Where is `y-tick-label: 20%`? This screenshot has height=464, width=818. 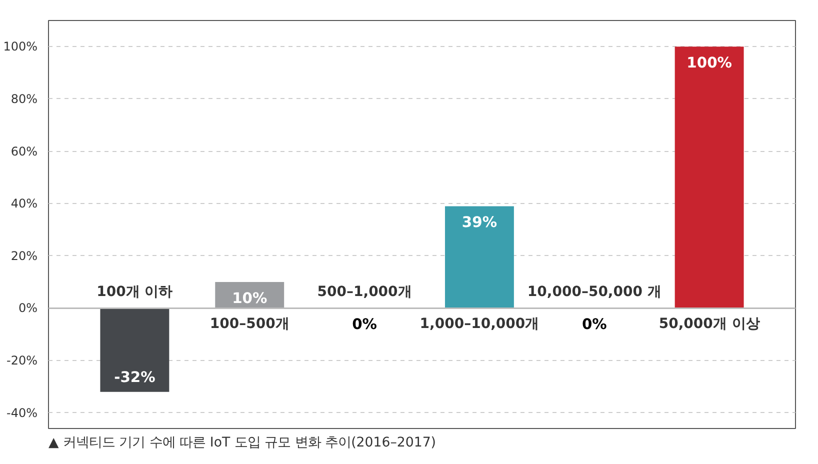 y-tick-label: 20% is located at coordinates (24, 255).